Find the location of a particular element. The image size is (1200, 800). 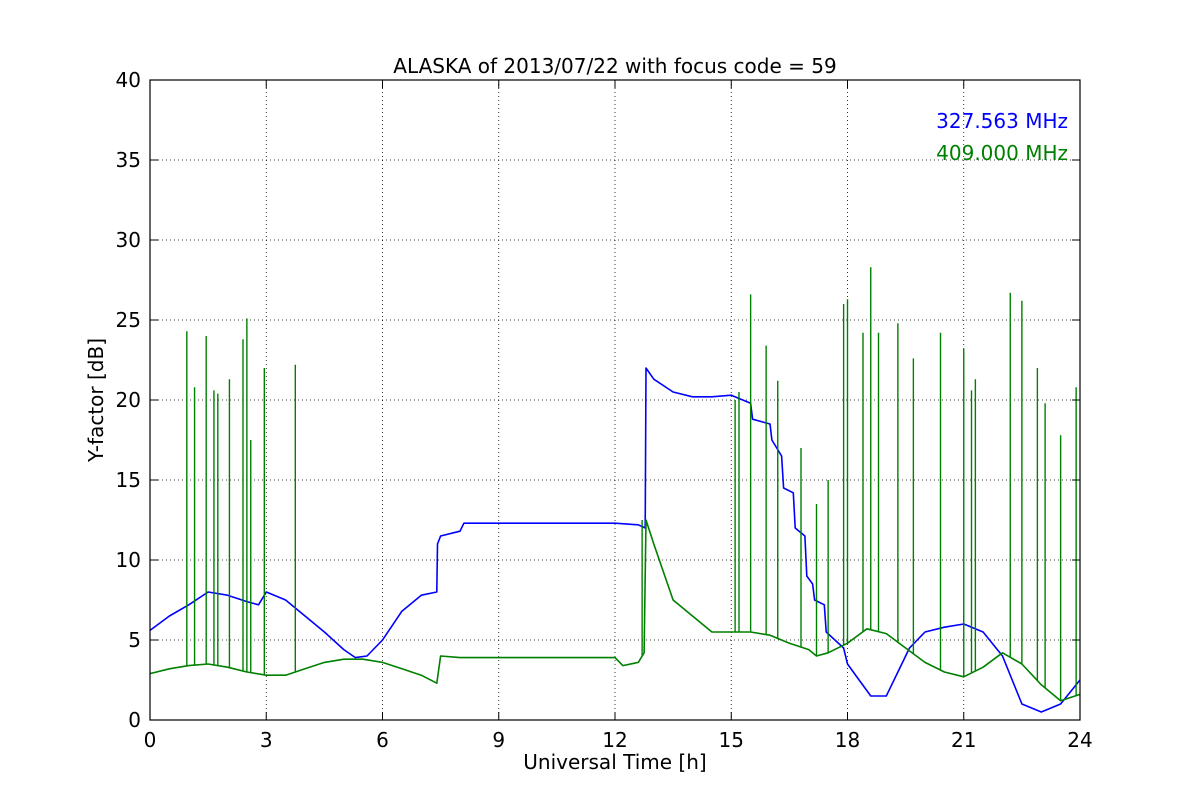

x-tick-label: 6 is located at coordinates (382, 740).